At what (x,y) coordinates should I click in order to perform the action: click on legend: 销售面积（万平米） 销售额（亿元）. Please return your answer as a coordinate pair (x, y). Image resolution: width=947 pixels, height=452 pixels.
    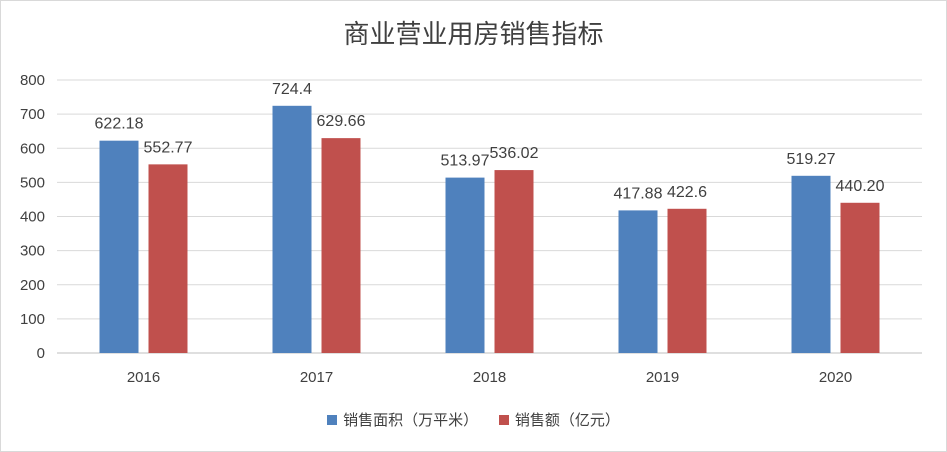
    Looking at the image, I should click on (473, 419).